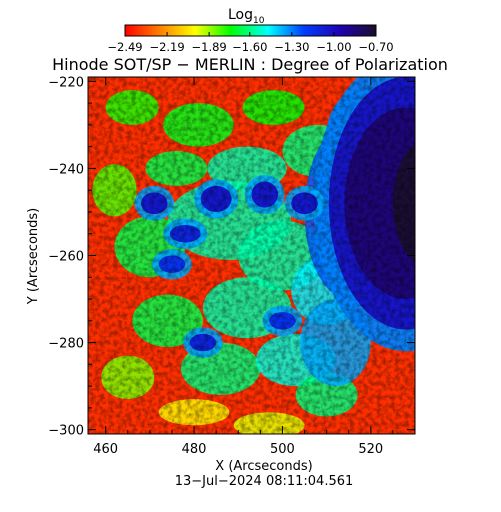 Image resolution: width=501 pixels, height=512 pixels. I want to click on y-tick-label: −220, so click(66, 82).